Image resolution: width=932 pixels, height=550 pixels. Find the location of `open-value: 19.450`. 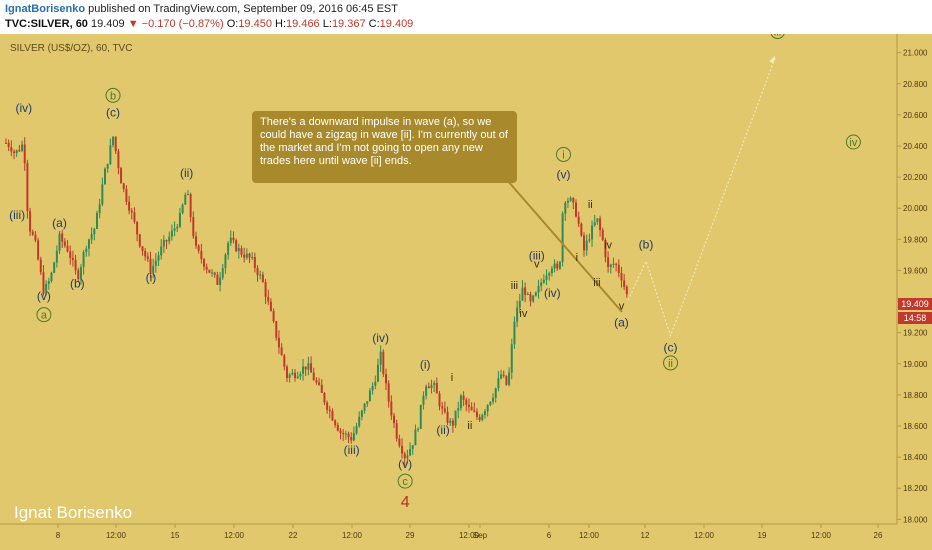

open-value: 19.450 is located at coordinates (255, 24).